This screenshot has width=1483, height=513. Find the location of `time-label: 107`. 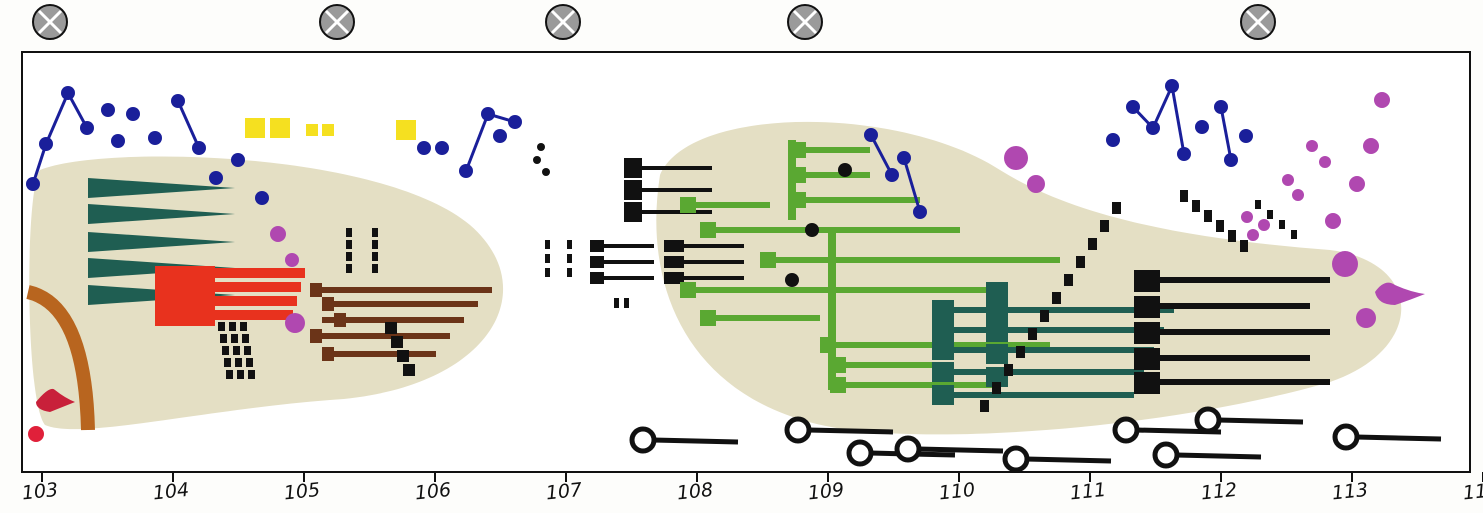

time-label: 107 is located at coordinates (564, 492).